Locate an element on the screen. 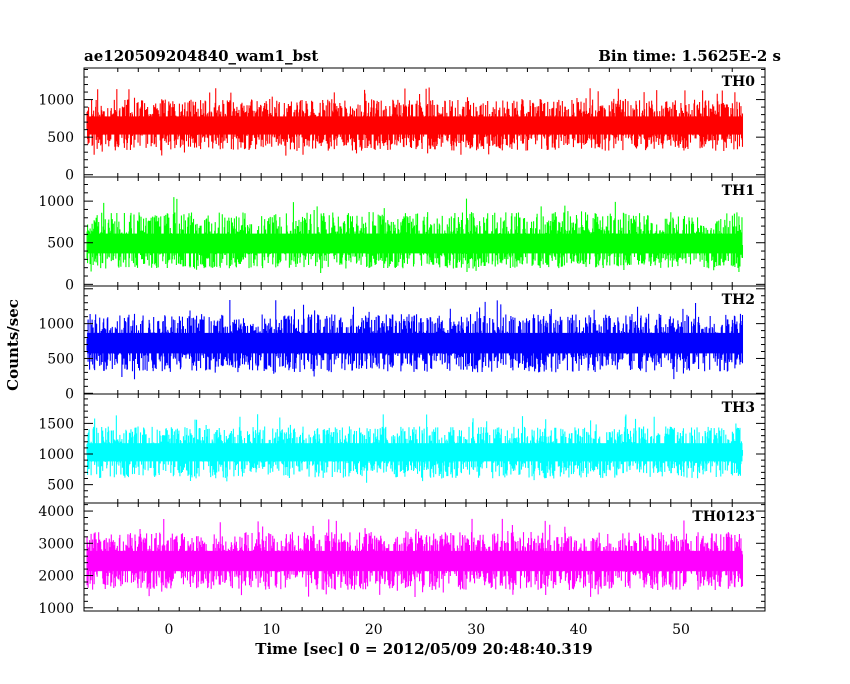  chart-title: ae120509204840_wam1_bst is located at coordinates (201, 56).